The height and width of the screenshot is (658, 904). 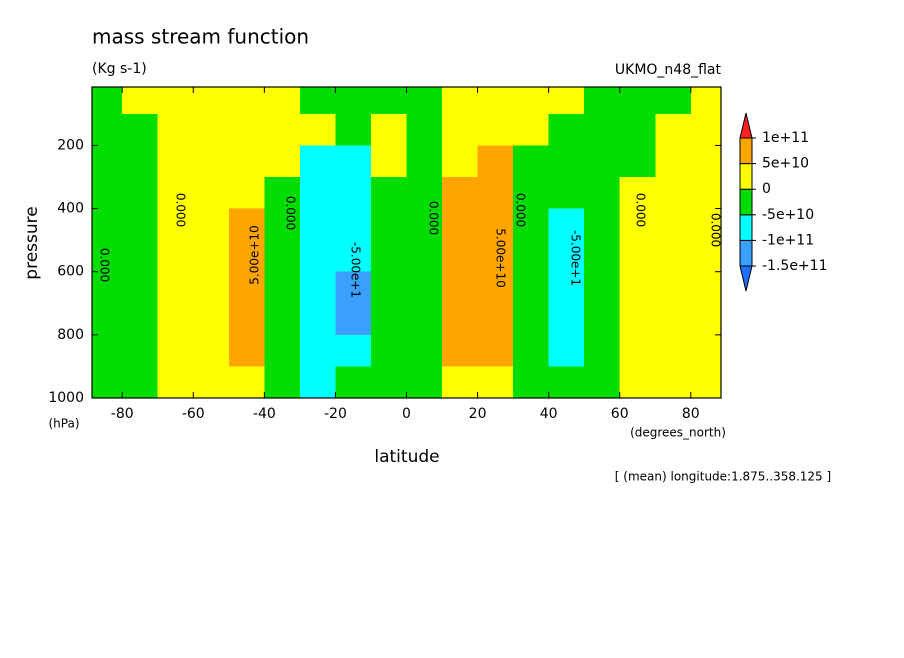 What do you see at coordinates (723, 477) in the screenshot?
I see `footer: [ (mean) longitude:1.875..358.125 ]` at bounding box center [723, 477].